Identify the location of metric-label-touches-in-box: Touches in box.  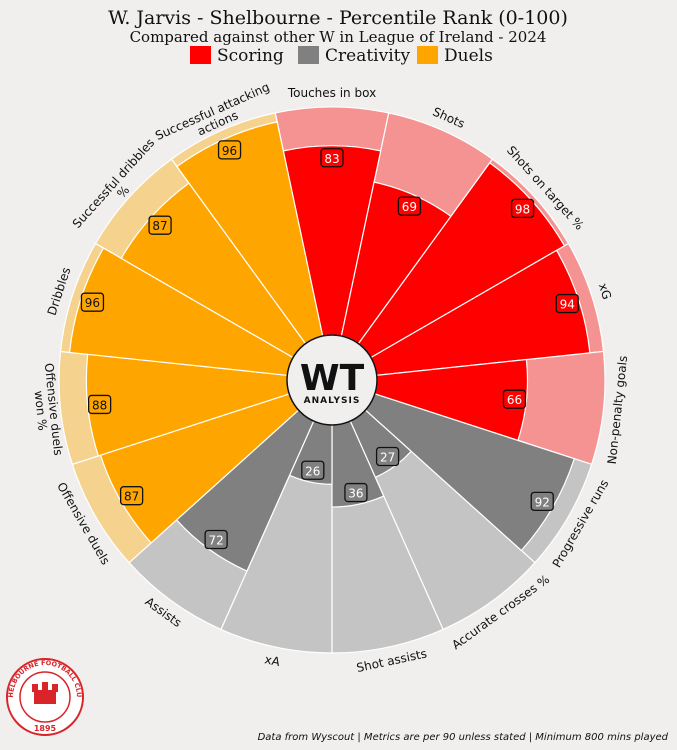
(331, 93).